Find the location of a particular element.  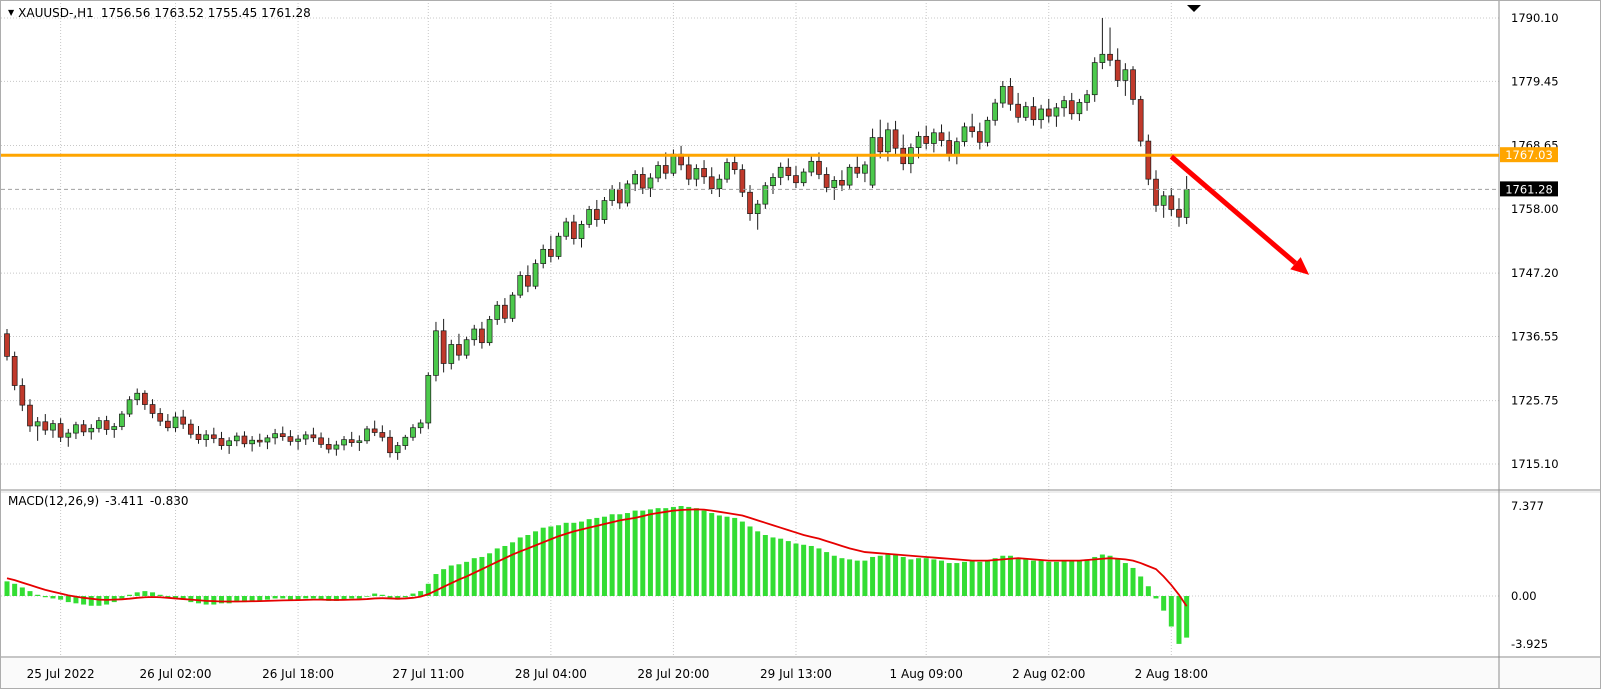

ohlc-values: 1756.56 1763.52 1755.45 1761.28 is located at coordinates (205, 13).